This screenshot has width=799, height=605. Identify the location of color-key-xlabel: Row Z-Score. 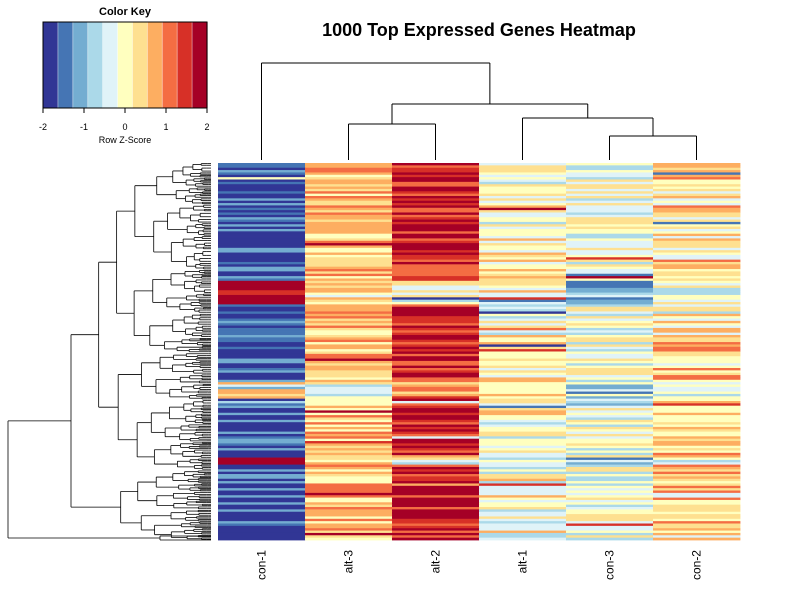
(125, 140).